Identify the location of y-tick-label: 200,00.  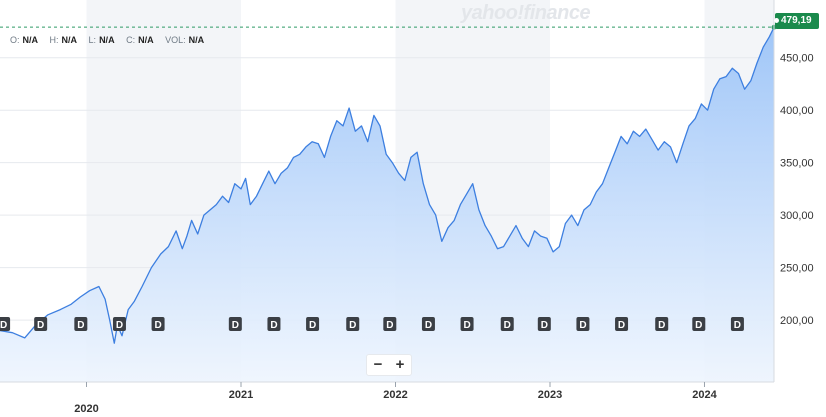
(797, 321).